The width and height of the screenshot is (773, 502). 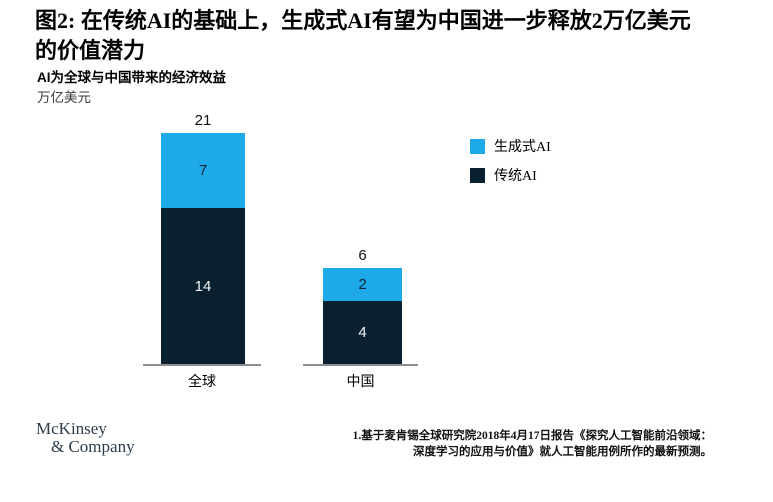 I want to click on segment-traditional-global: 14, so click(x=203, y=286).